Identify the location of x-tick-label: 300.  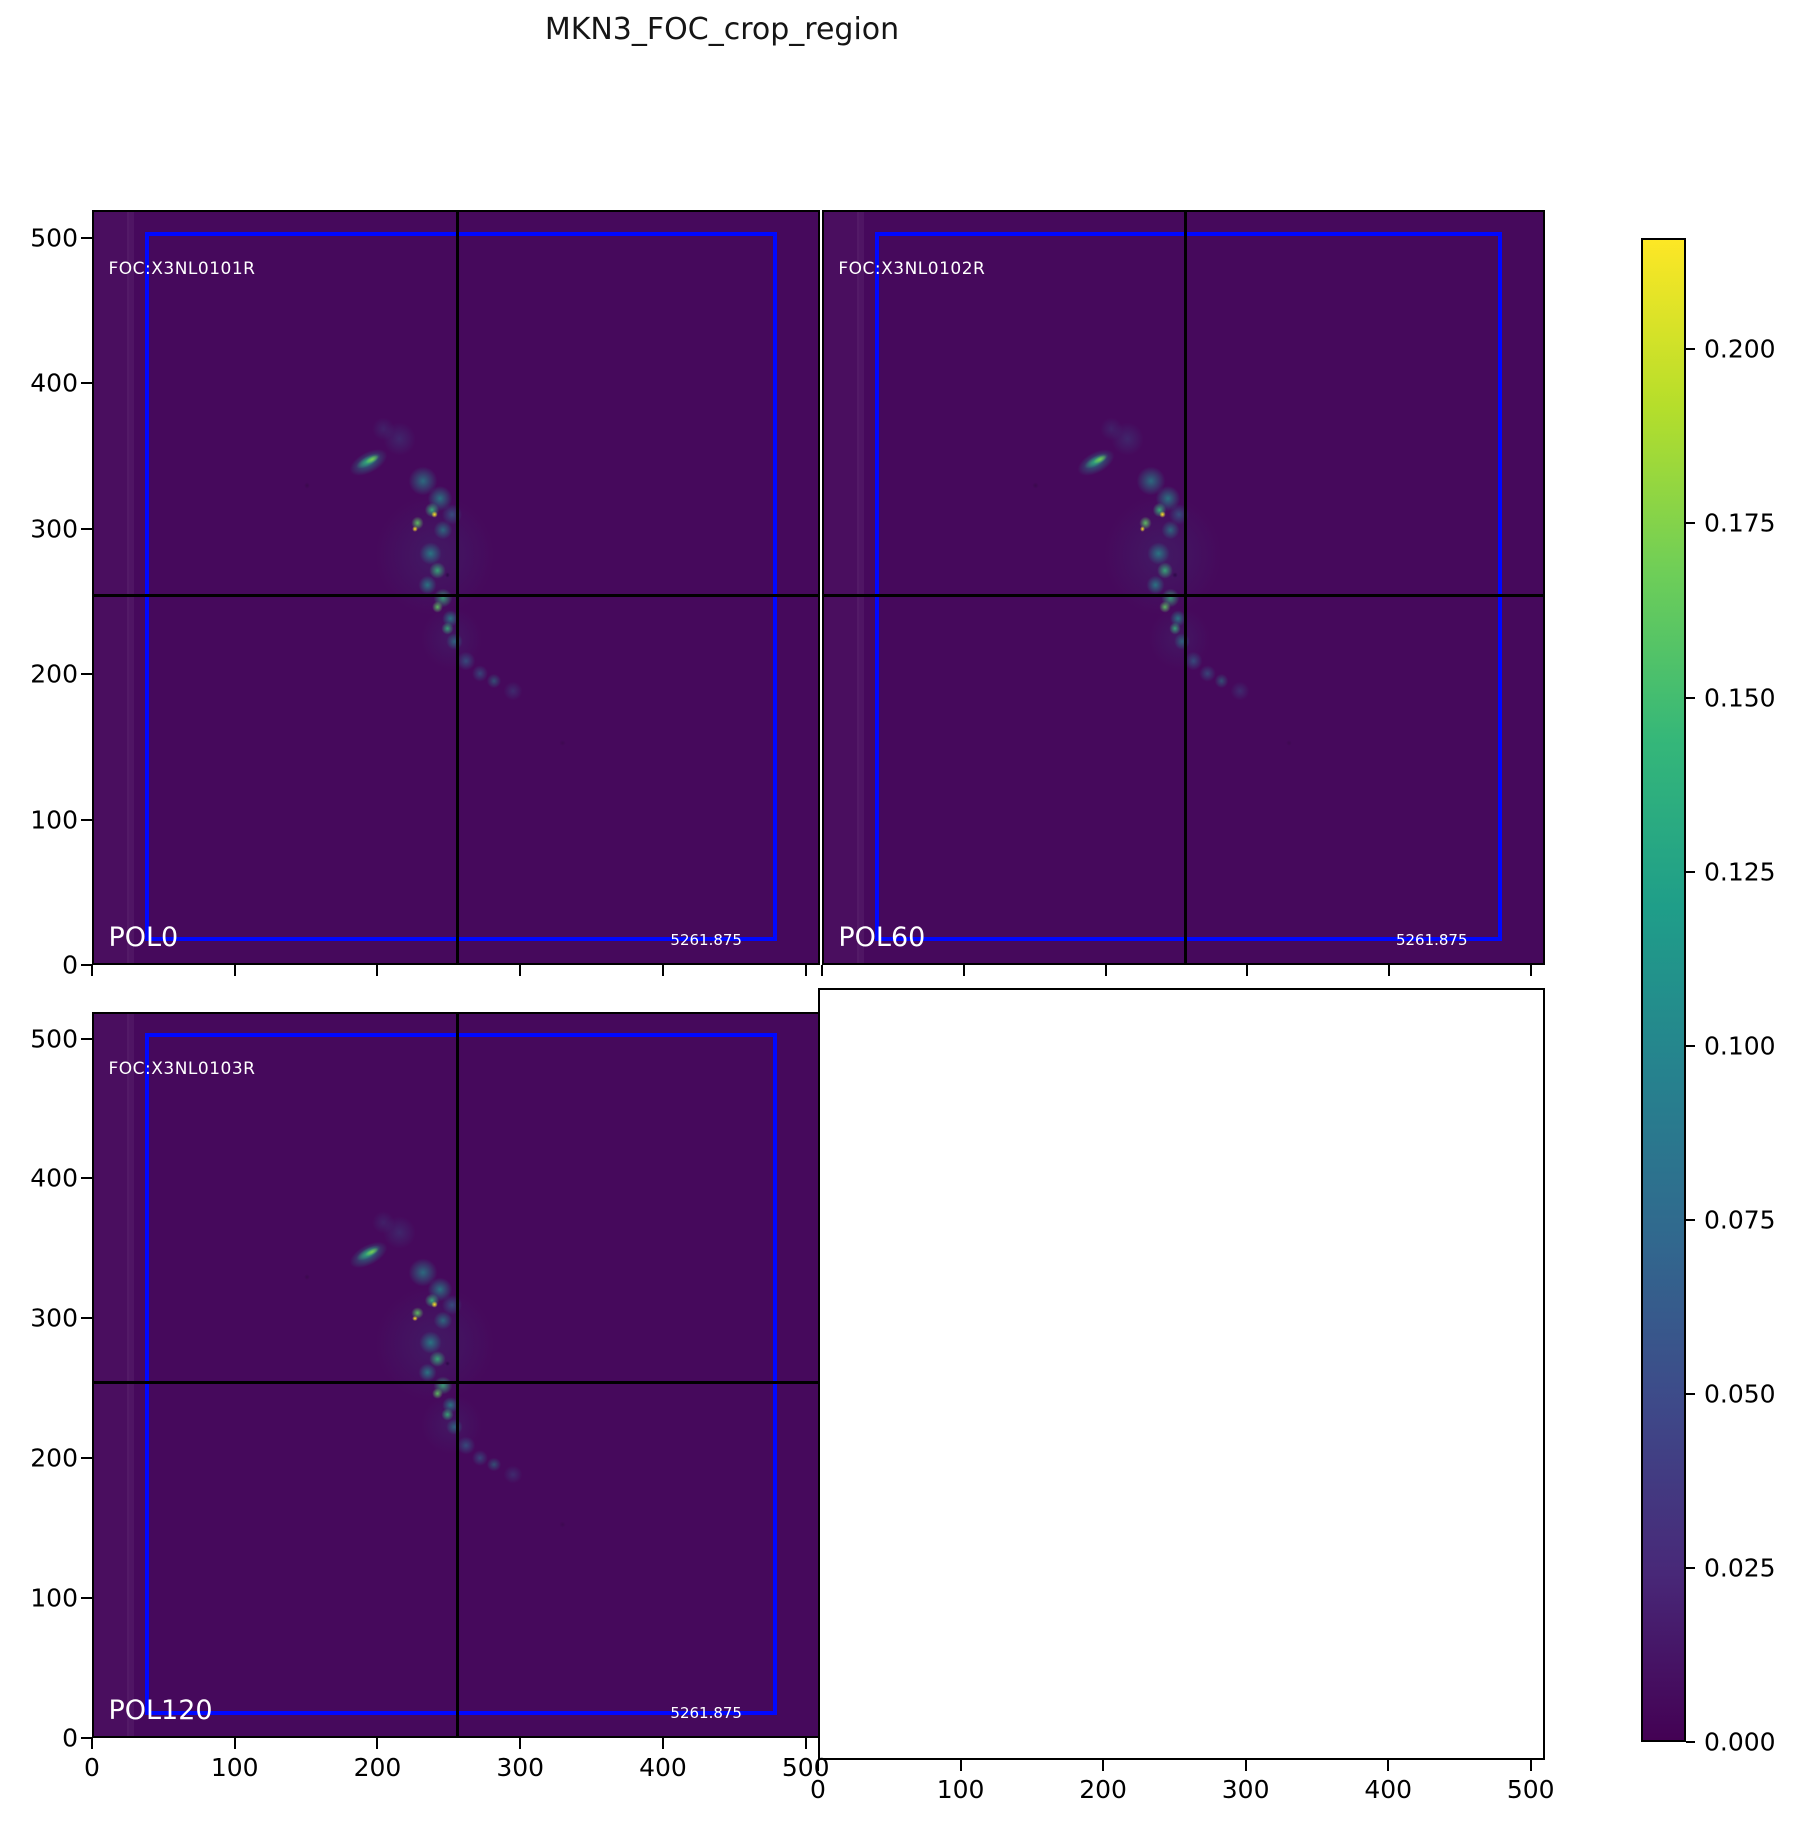
(1245, 1789).